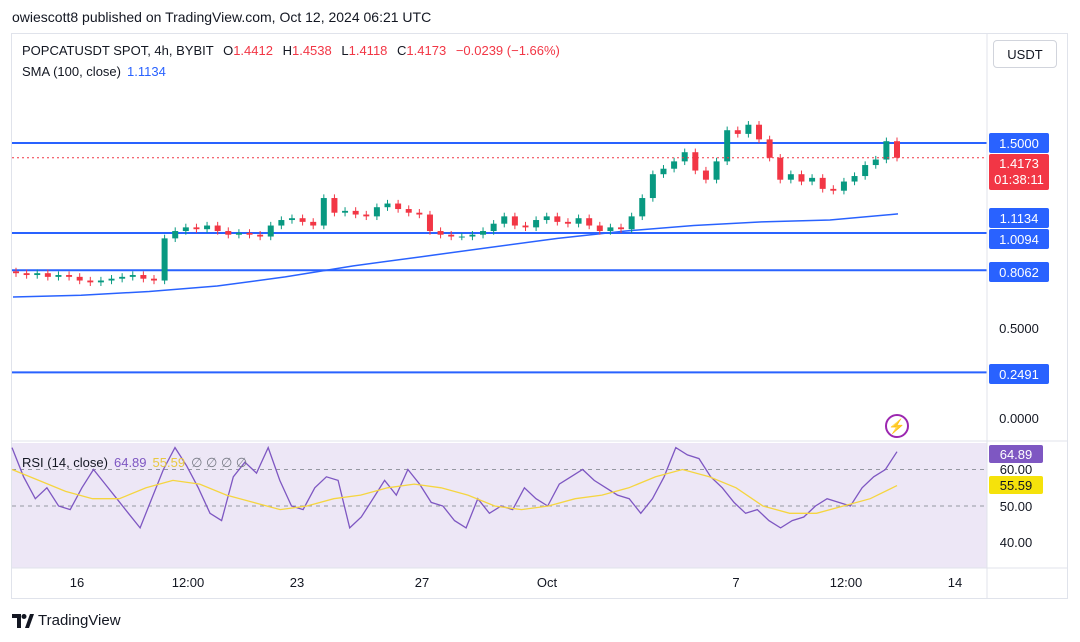  Describe the element at coordinates (1019, 218) in the screenshot. I see `sma-axis-label: 1.1134` at that location.